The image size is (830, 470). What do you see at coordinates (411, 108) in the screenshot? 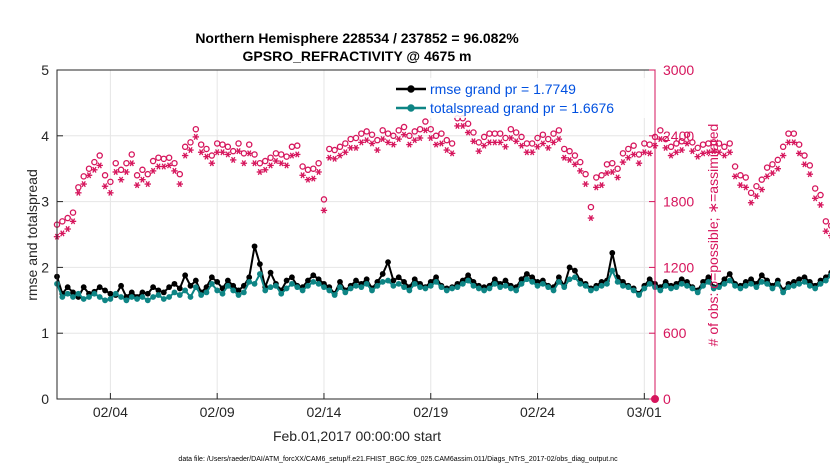
I see `legend-spread-marker` at bounding box center [411, 108].